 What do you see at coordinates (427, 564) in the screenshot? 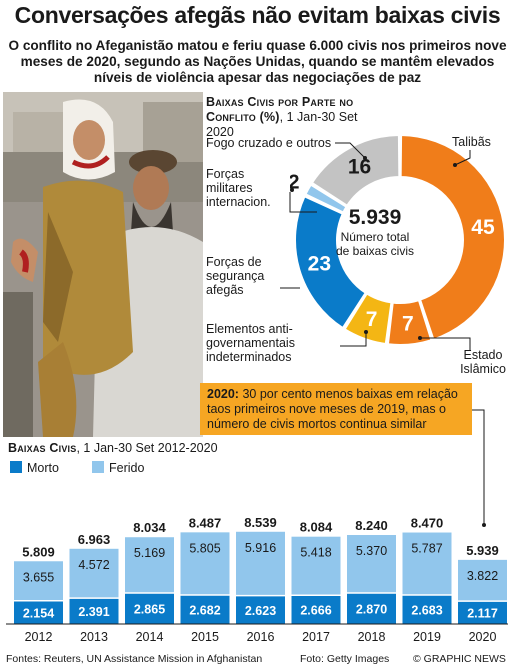
I see `bar-injured-2019` at bounding box center [427, 564].